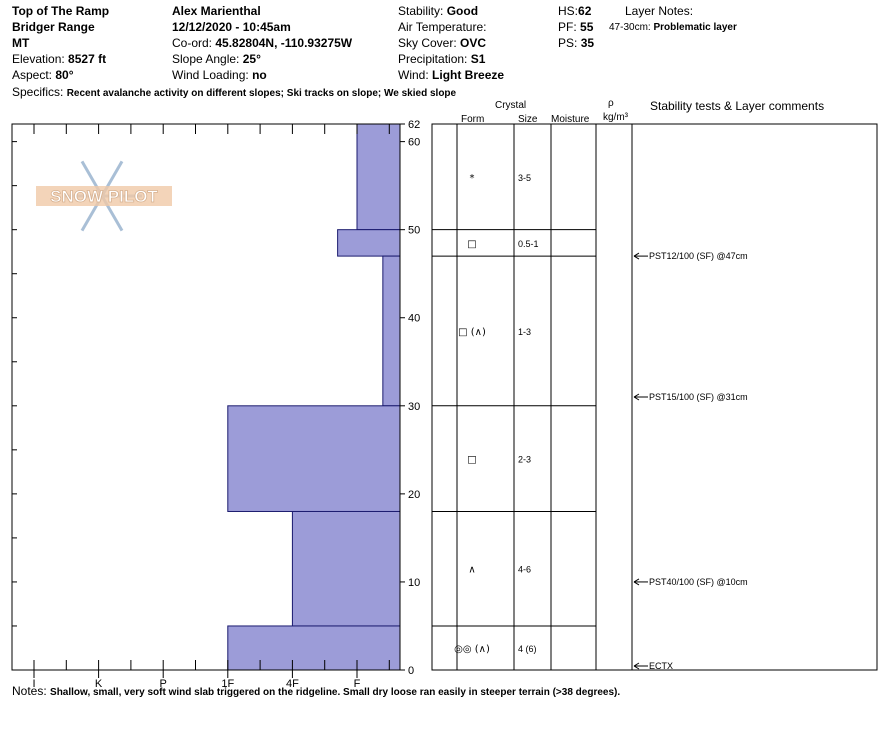 This screenshot has width=888, height=750. Describe the element at coordinates (259, 75) in the screenshot. I see `wind-loading-value: no` at that location.